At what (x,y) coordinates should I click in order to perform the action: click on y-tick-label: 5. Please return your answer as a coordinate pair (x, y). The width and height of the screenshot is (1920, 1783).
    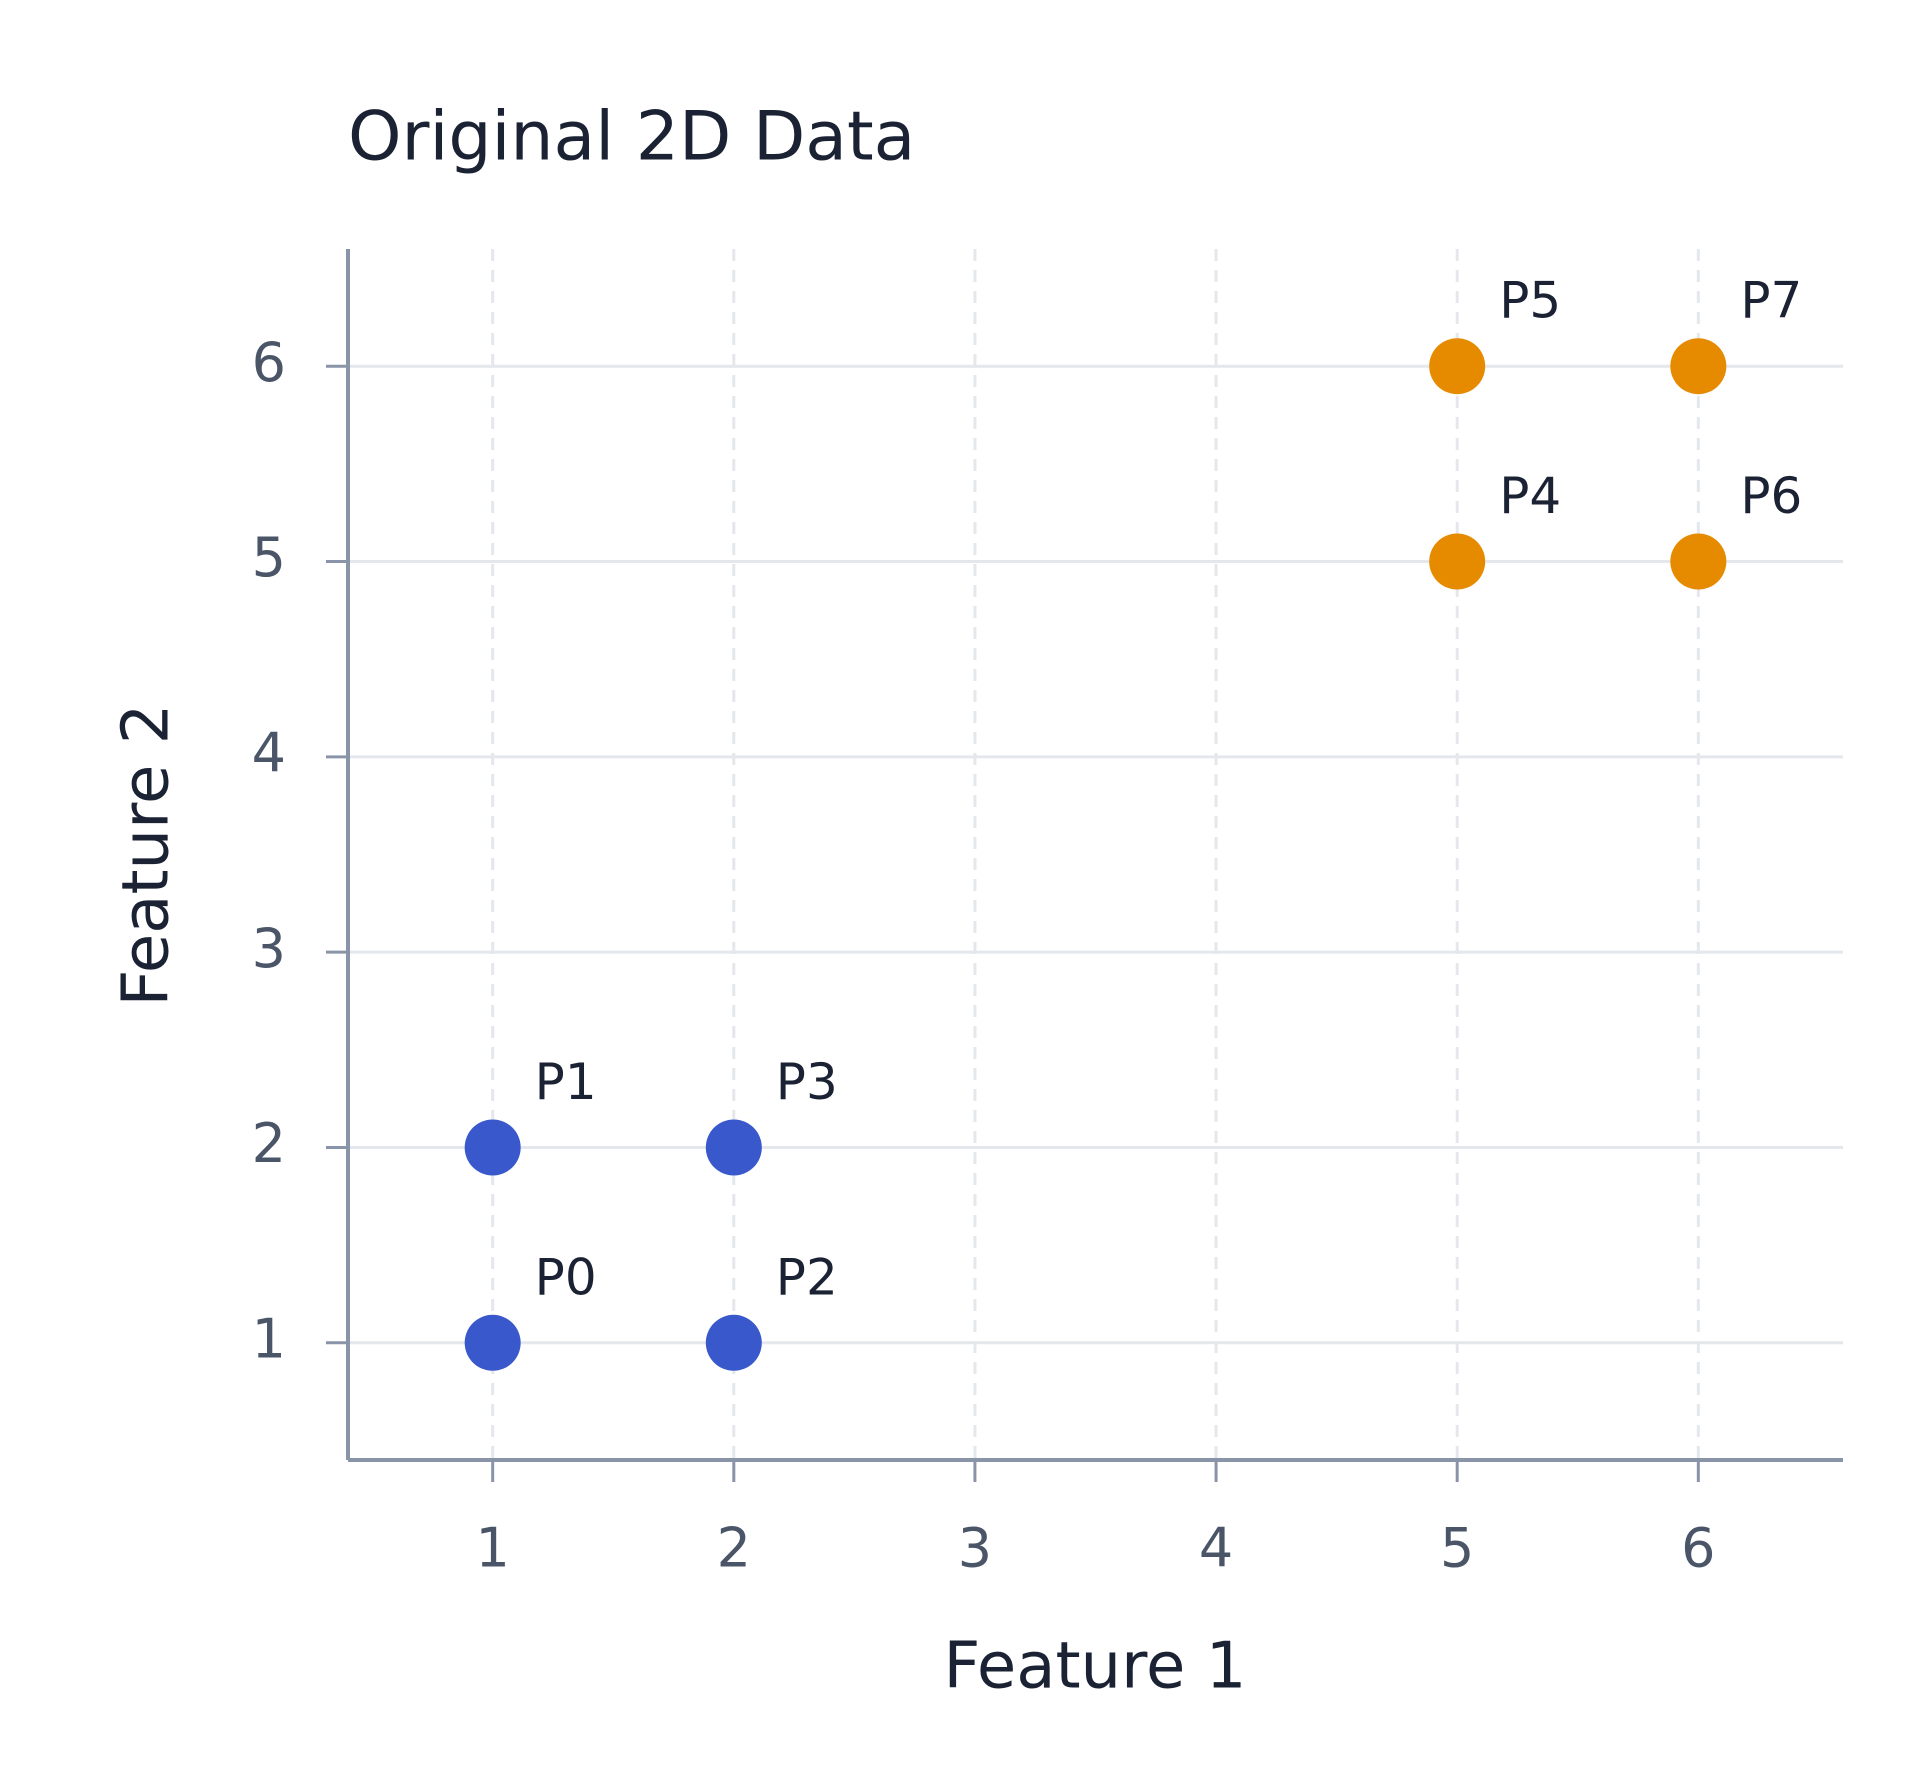
    Looking at the image, I should click on (269, 557).